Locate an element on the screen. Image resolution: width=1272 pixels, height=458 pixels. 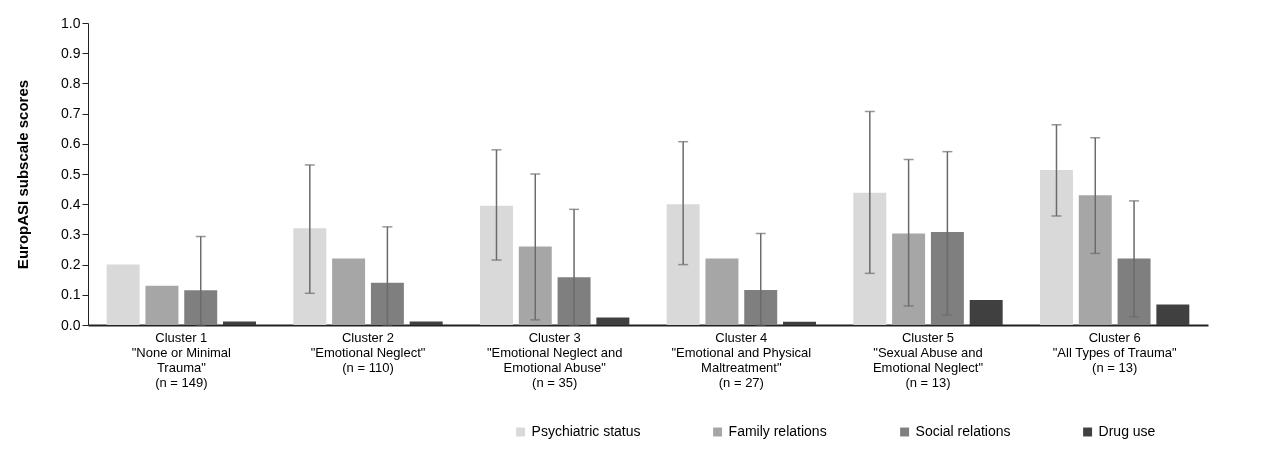
legend-label: Psychiatric status is located at coordinates (586, 431).